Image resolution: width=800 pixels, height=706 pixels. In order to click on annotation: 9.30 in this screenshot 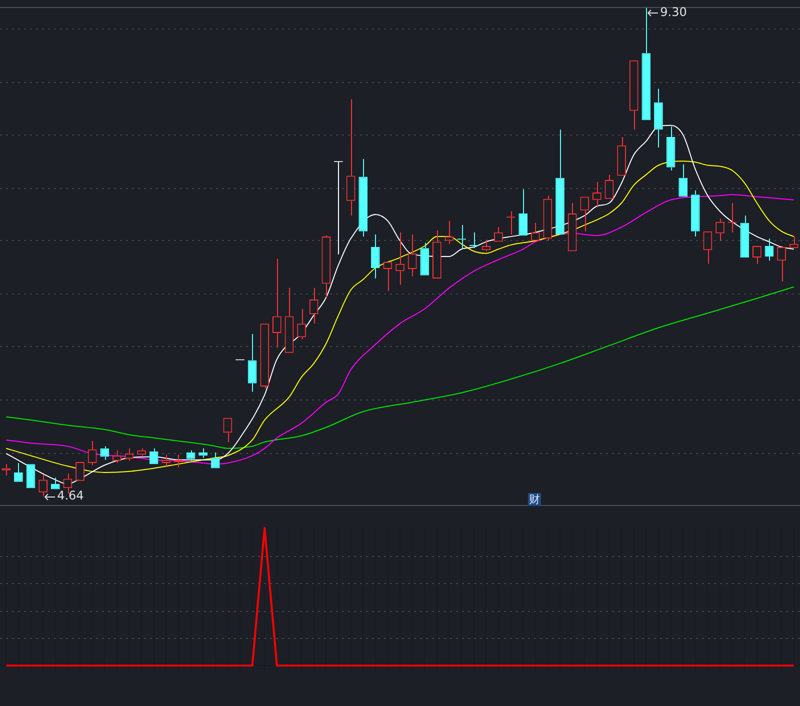, I will do `click(673, 12)`.